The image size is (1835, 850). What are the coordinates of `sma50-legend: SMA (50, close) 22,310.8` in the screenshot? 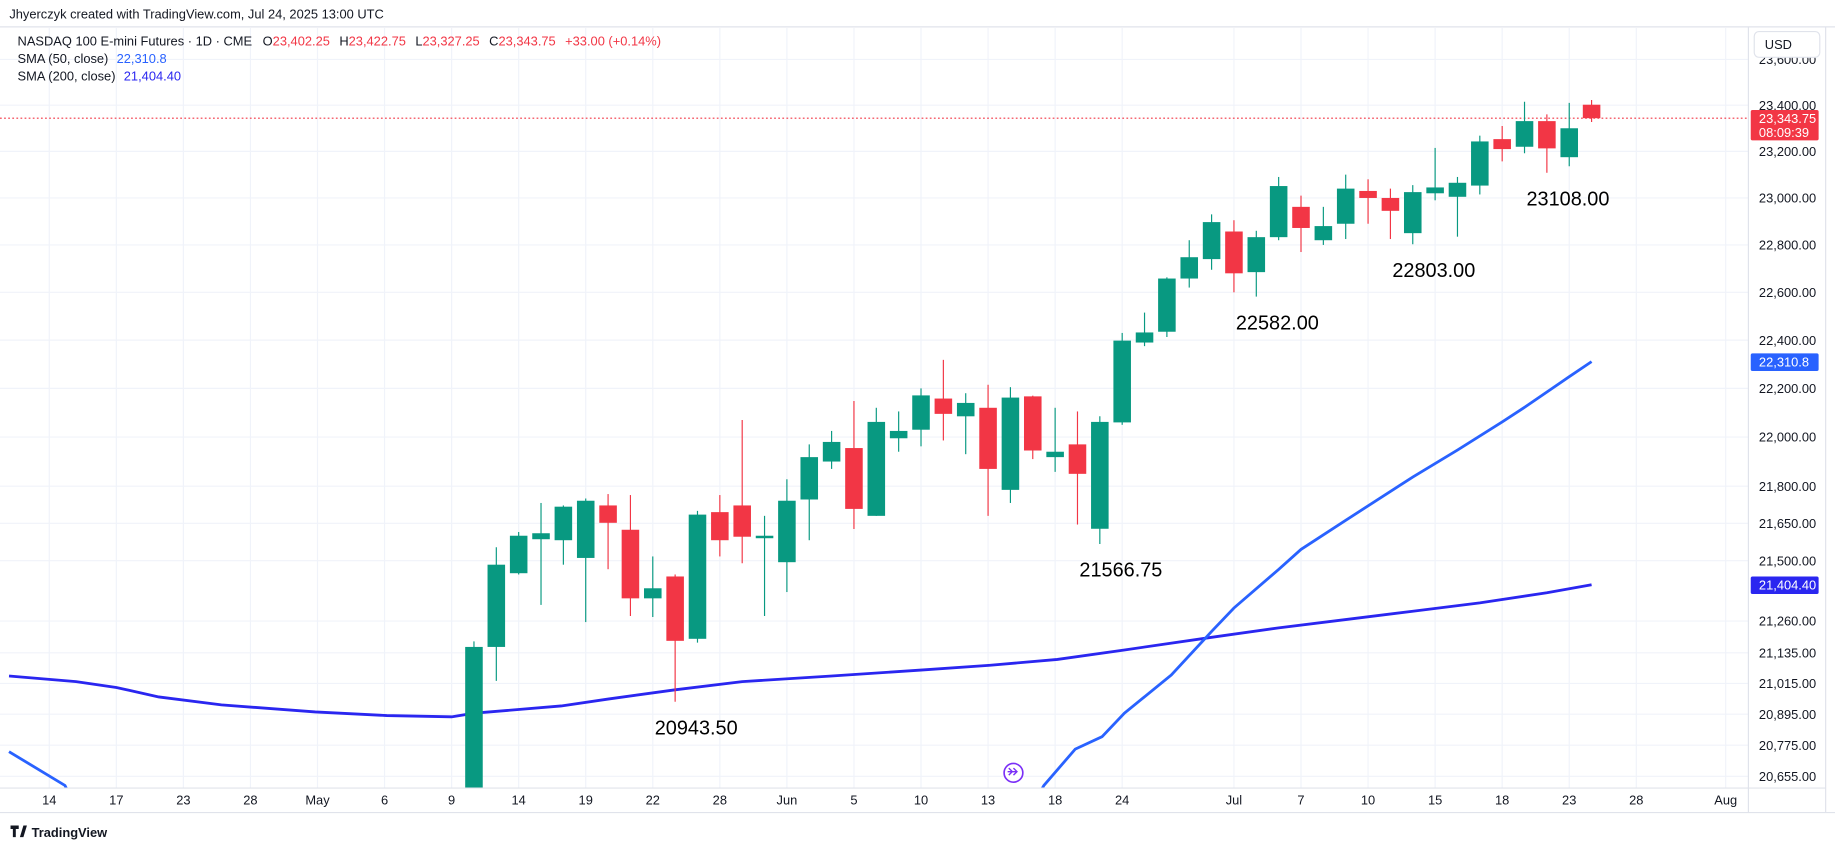 It's located at (92, 58).